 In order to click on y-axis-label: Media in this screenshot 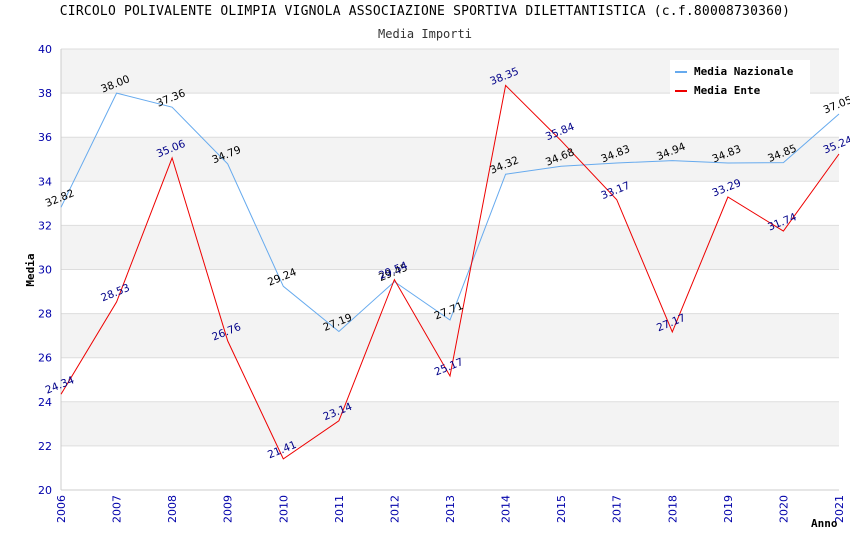, I will do `click(30, 269)`.